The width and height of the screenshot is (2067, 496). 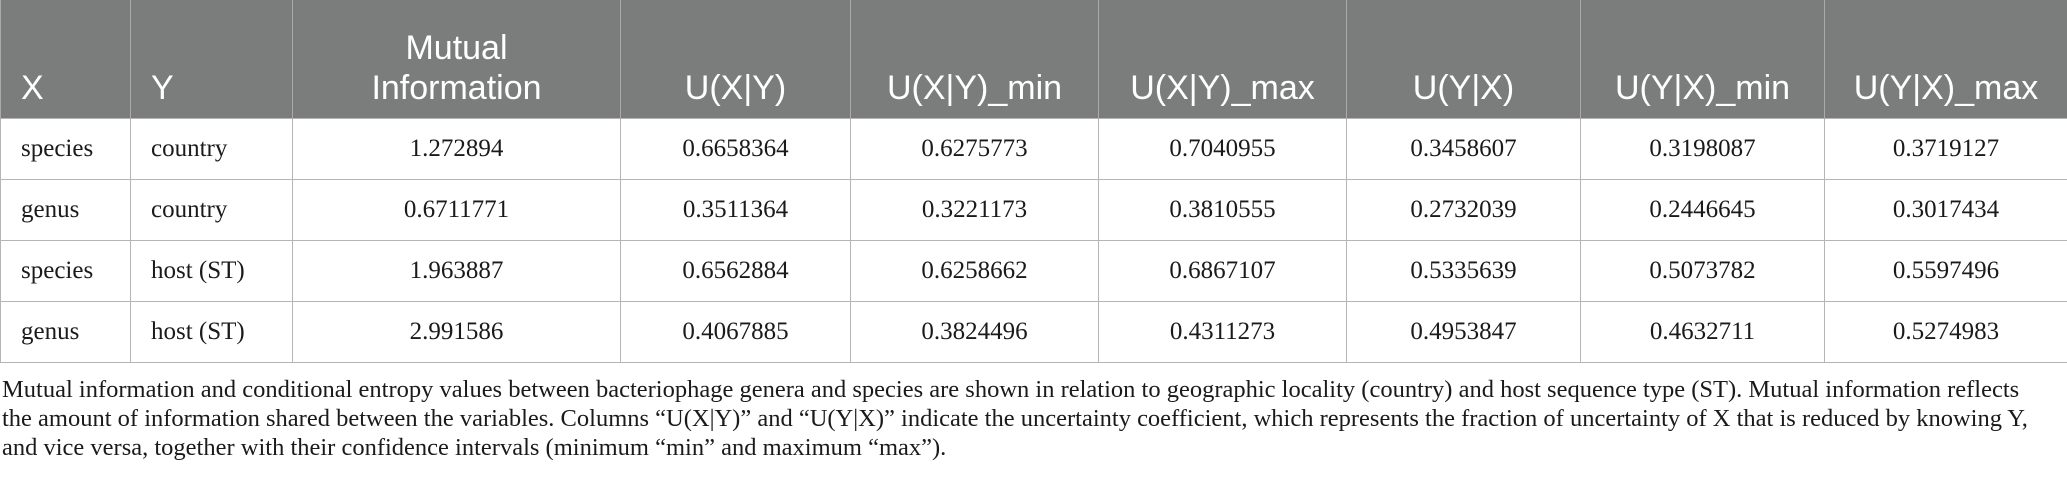 What do you see at coordinates (1222, 209) in the screenshot?
I see `cell-uxy-max: 0.3810555` at bounding box center [1222, 209].